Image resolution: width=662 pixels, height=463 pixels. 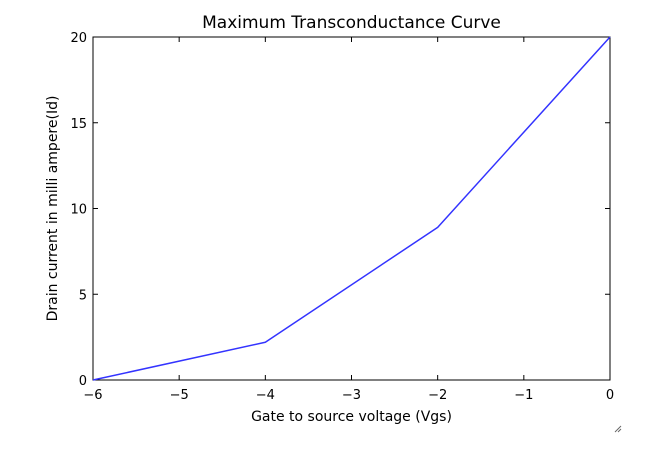 What do you see at coordinates (53, 209) in the screenshot?
I see `y-axis-label: Drain current in milli ampere(Id)` at bounding box center [53, 209].